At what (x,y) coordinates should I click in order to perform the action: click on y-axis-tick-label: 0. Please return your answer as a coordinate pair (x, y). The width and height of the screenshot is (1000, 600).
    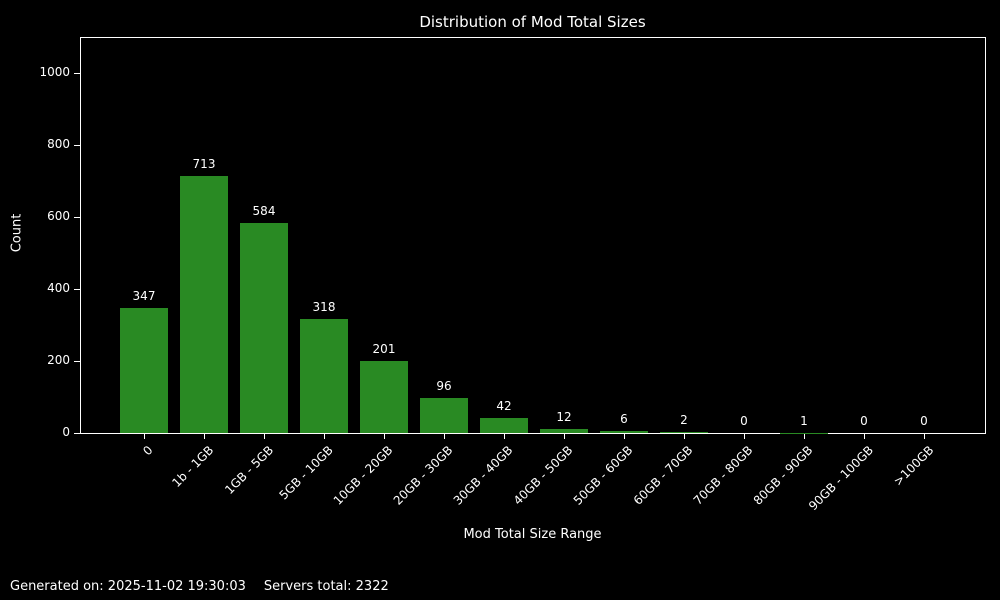
    Looking at the image, I should click on (66, 431).